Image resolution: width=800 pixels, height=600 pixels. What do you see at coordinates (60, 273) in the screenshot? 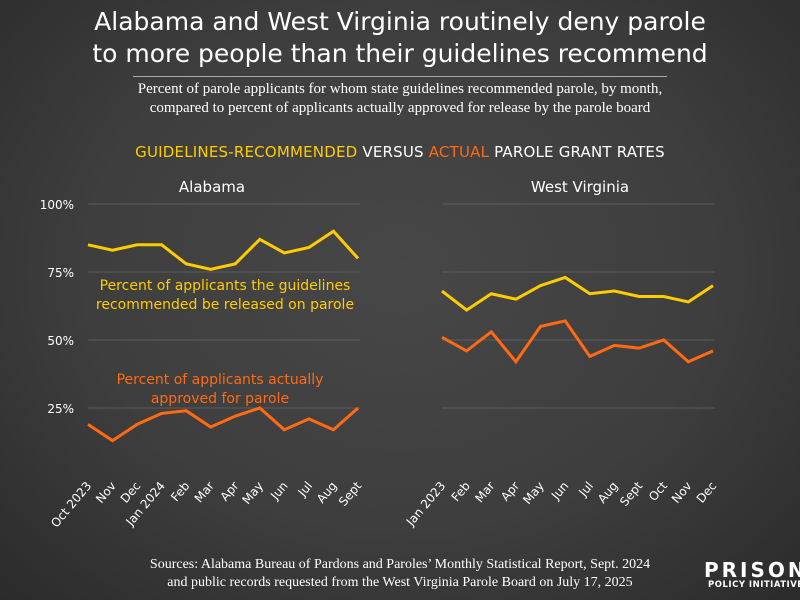
I see `y-tick-label: 75%` at bounding box center [60, 273].